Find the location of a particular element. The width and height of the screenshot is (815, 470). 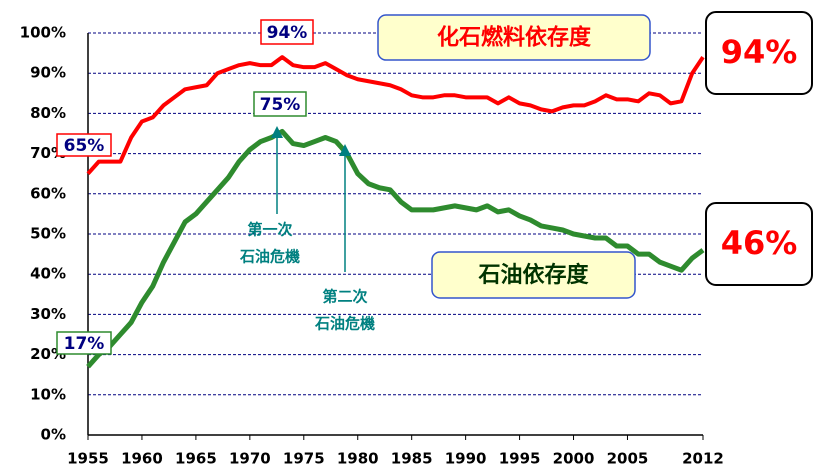

y-tick-label: 50% is located at coordinates (48, 234).